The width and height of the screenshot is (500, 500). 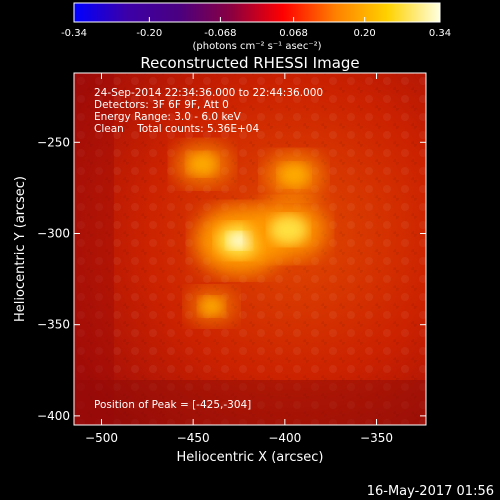 I want to click on x-tick-label: −450, so click(x=193, y=438).